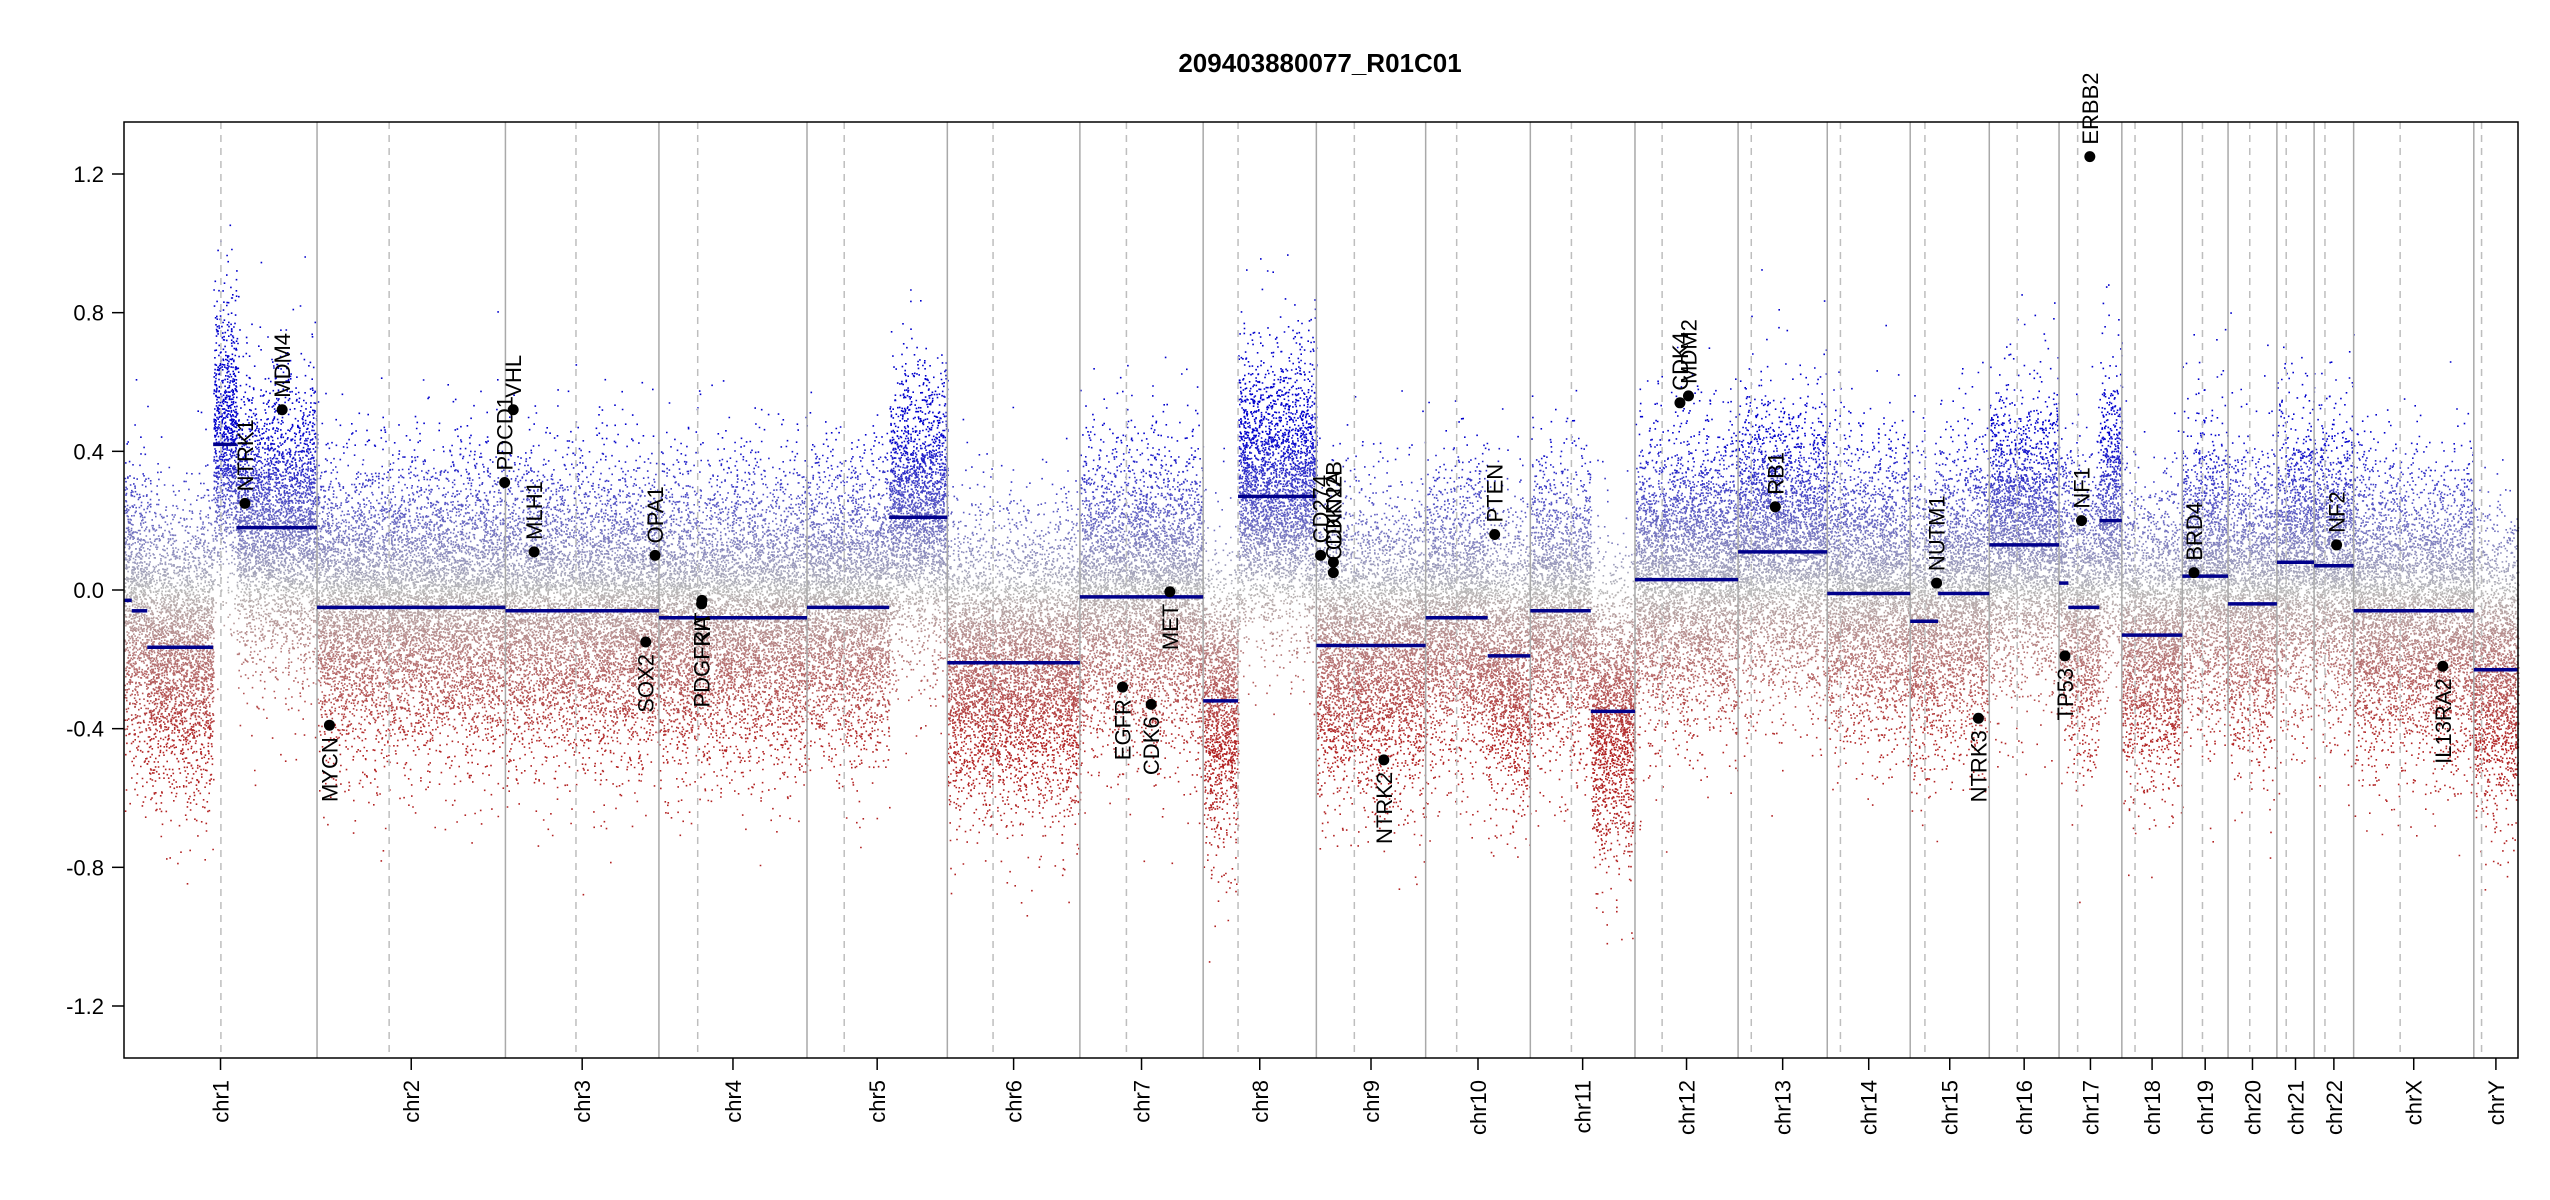 The height and width of the screenshot is (1200, 2550). Describe the element at coordinates (1950, 1107) in the screenshot. I see `chromosome-label: chr15` at that location.